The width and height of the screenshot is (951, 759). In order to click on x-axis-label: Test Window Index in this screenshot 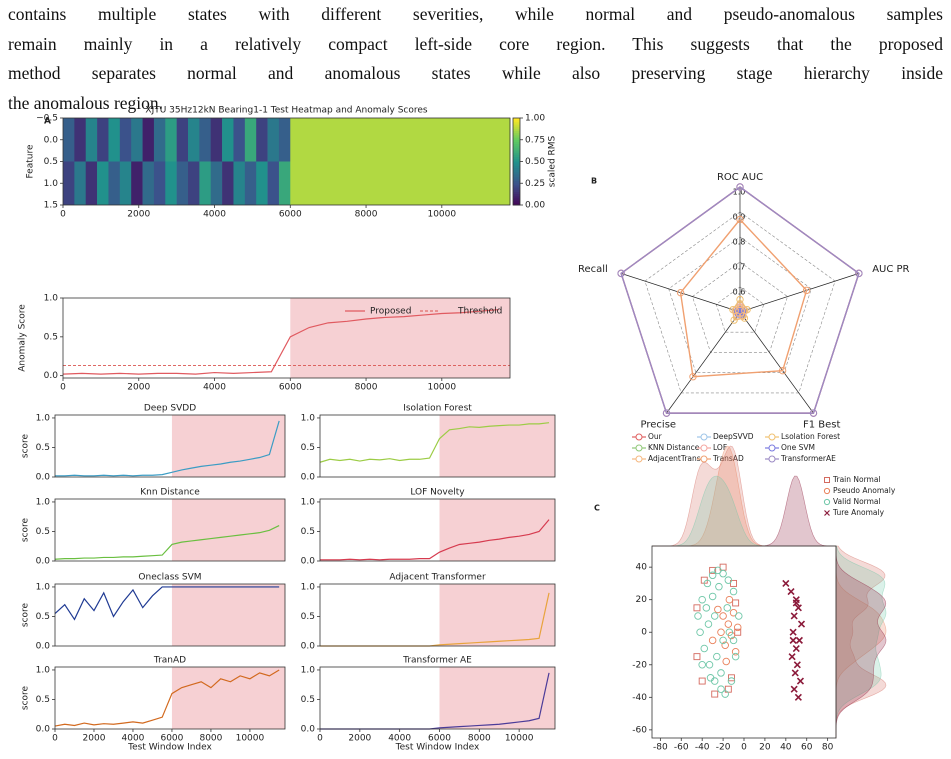, I will do `click(437, 748)`.